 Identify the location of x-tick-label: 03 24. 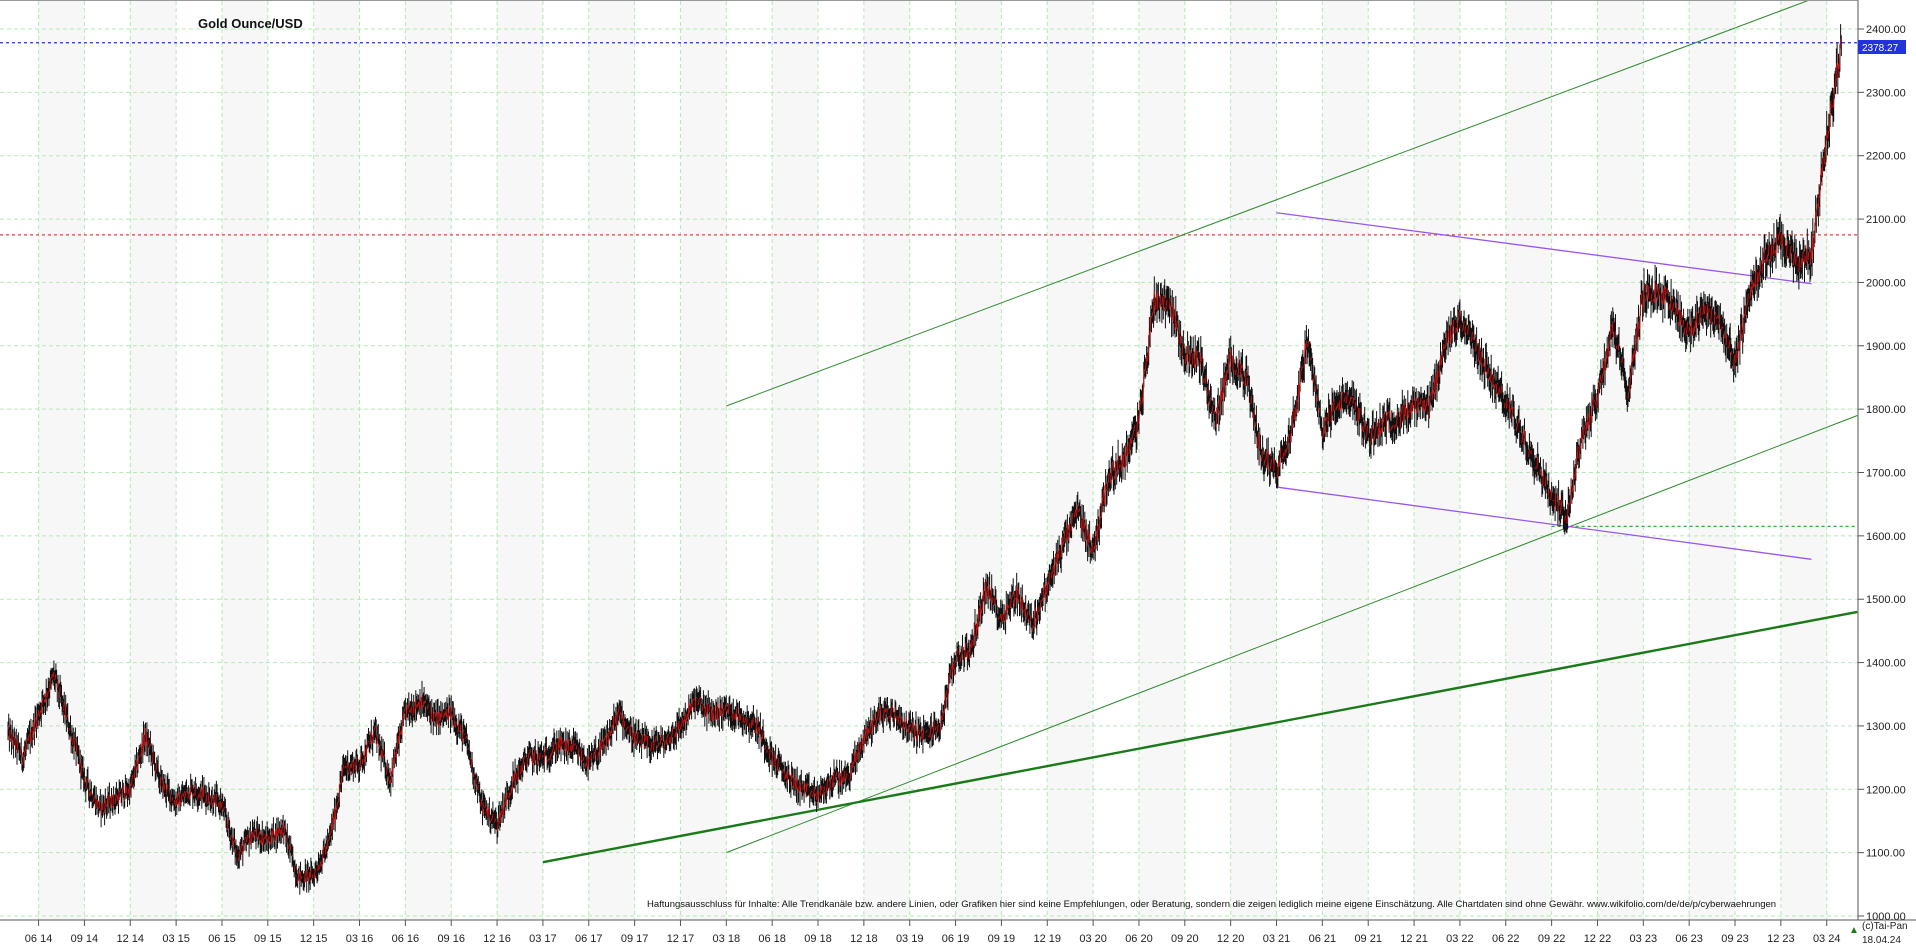
(1827, 939).